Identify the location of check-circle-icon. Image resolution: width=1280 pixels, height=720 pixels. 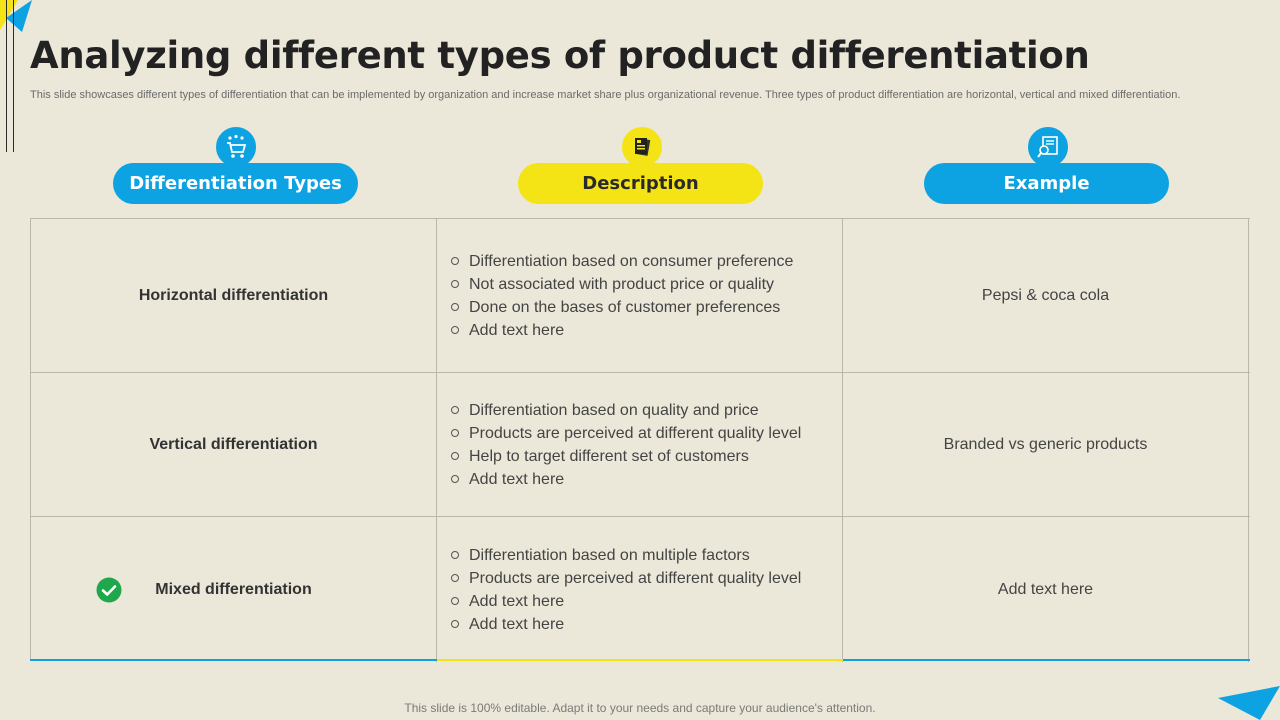
(109, 589).